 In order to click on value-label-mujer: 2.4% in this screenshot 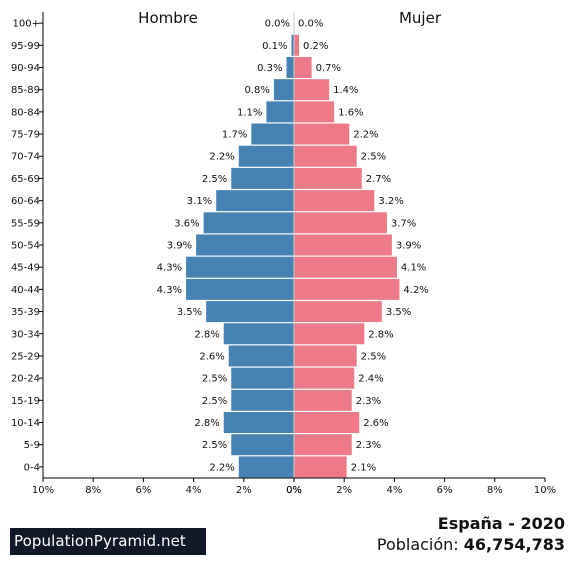, I will do `click(370, 379)`.